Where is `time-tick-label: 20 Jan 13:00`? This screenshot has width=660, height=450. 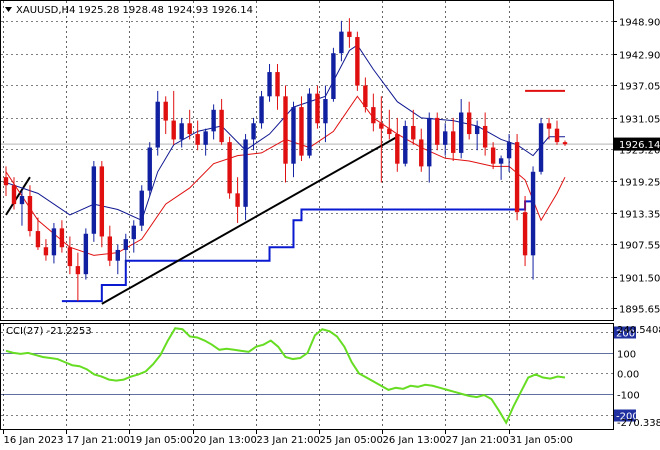
time-tick-label: 20 Jan 13:00 is located at coordinates (225, 440).